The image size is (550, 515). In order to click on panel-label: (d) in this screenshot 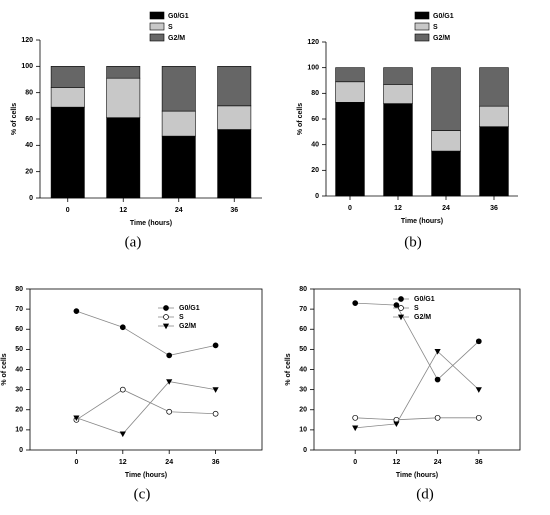, I will do `click(425, 494)`.